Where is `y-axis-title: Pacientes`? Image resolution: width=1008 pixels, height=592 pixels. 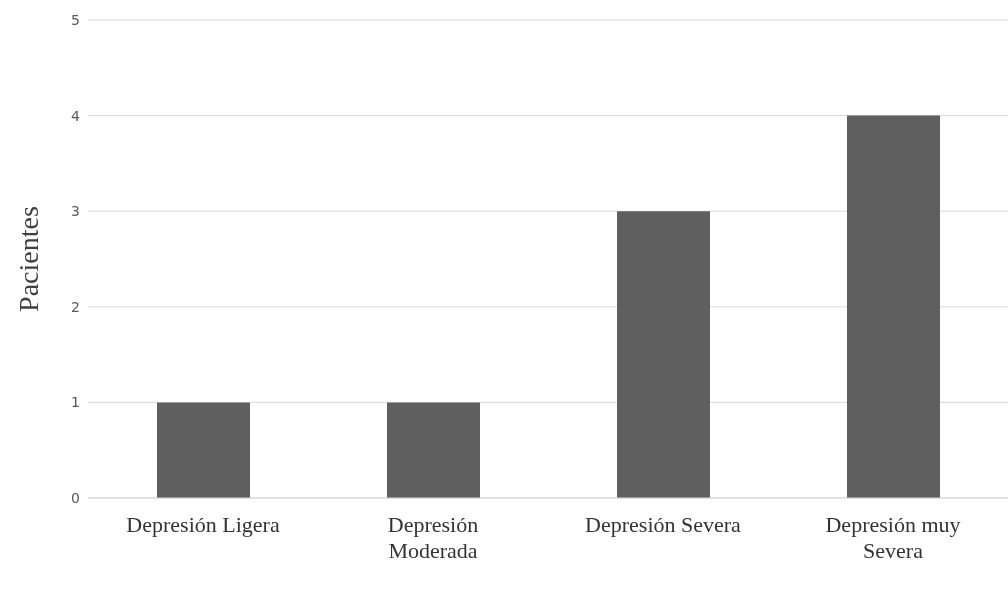
y-axis-title: Pacientes is located at coordinates (28, 259).